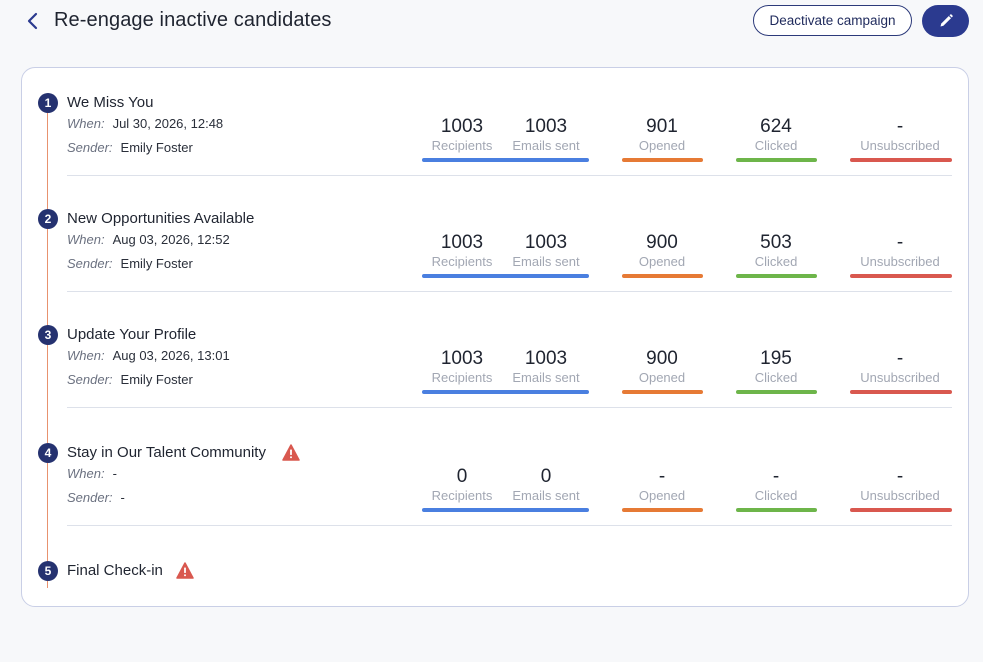  I want to click on step-name: We Miss You, so click(110, 102).